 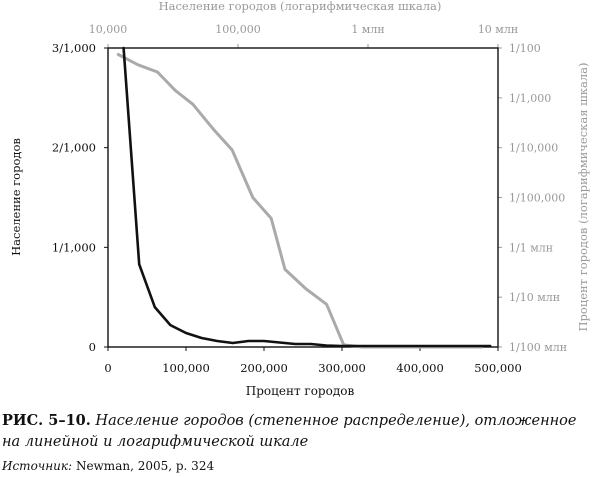 What do you see at coordinates (74, 247) in the screenshot?
I see `left-tick-label: 1/1,000` at bounding box center [74, 247].